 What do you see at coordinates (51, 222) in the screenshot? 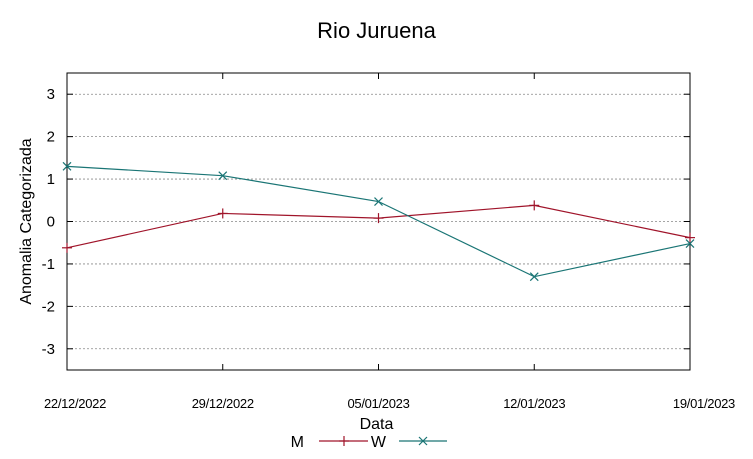
I see `y-tick-label: 0` at bounding box center [51, 222].